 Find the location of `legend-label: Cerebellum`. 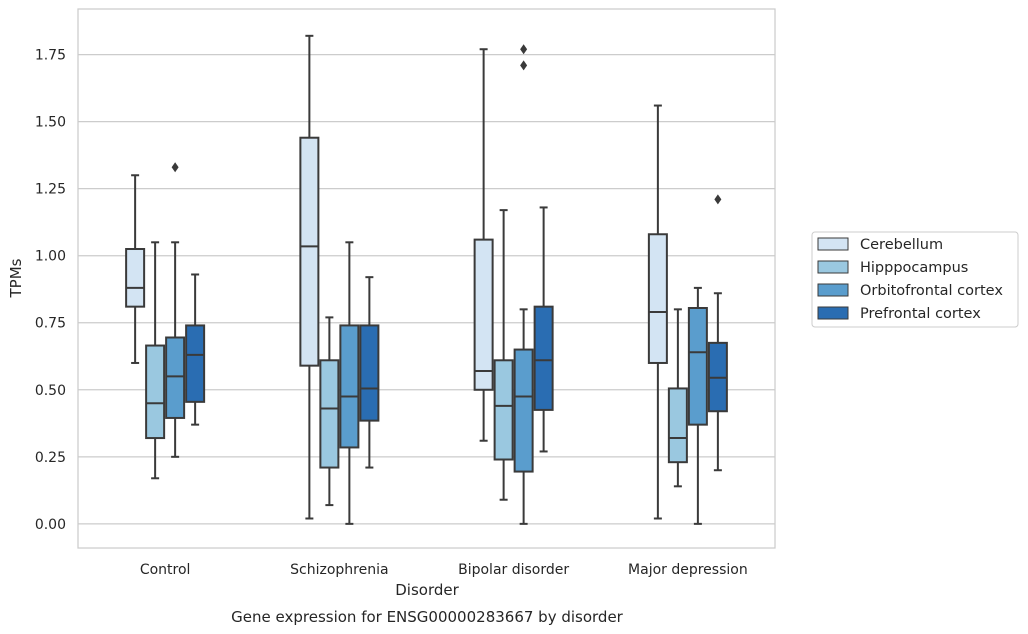

legend-label: Cerebellum is located at coordinates (901, 245).